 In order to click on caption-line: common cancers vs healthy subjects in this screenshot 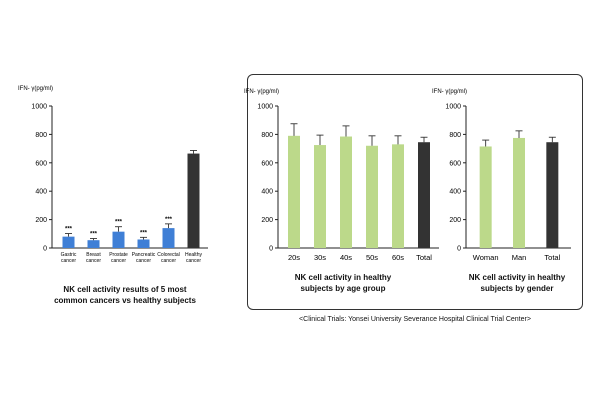, I will do `click(125, 300)`.